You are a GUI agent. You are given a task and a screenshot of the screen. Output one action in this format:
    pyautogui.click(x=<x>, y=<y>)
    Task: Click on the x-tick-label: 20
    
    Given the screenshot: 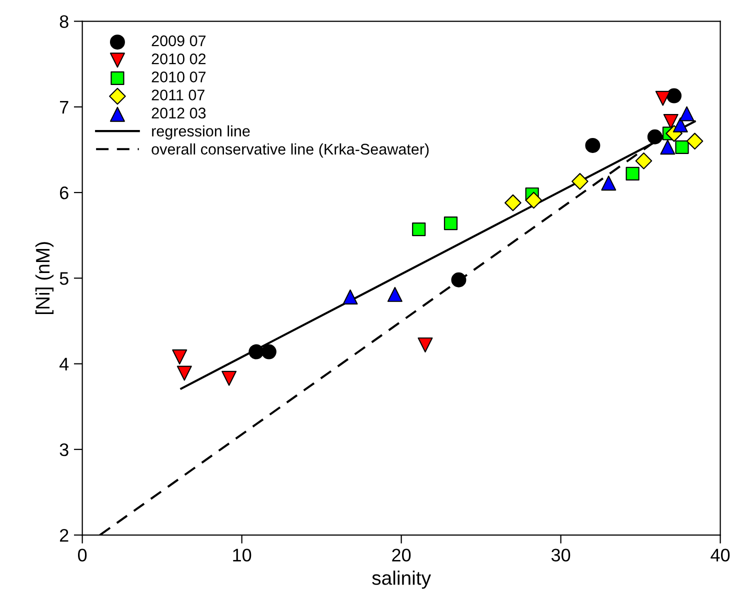 What is the action you would take?
    pyautogui.click(x=401, y=555)
    